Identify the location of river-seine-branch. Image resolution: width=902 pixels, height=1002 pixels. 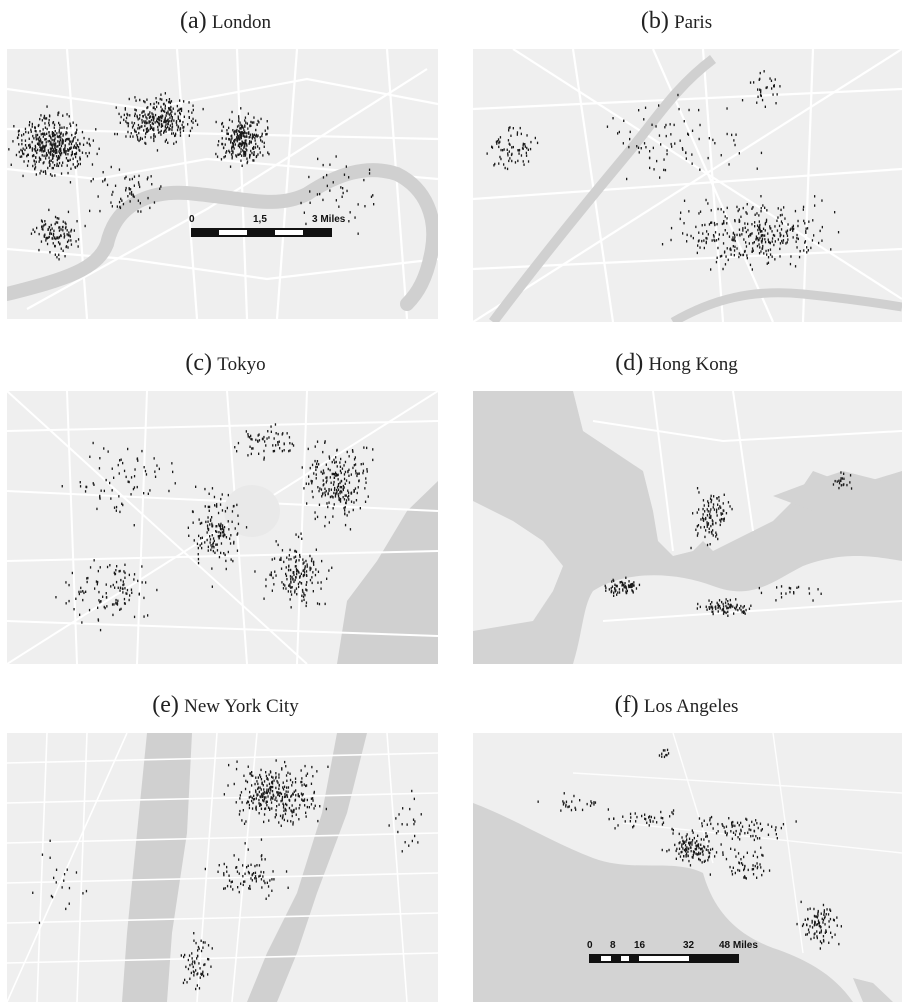
(786, 305).